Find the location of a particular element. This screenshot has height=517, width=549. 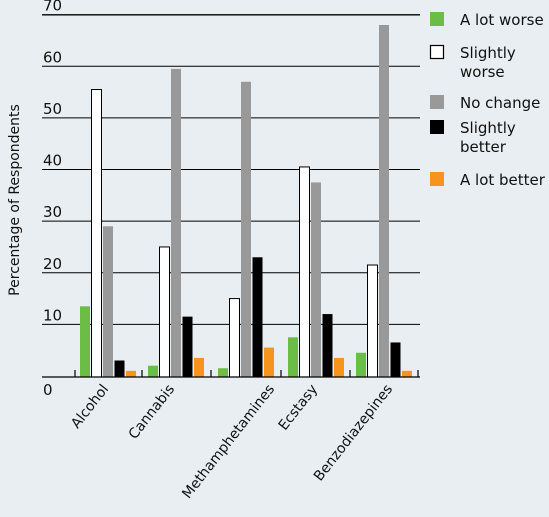

bar-alcohol-slightly-better is located at coordinates (119, 368).